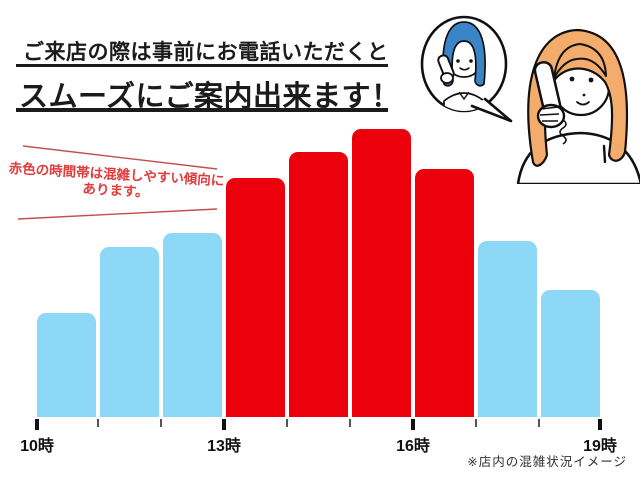 This screenshot has width=640, height=480. Describe the element at coordinates (319, 425) in the screenshot. I see `x-axis` at that location.